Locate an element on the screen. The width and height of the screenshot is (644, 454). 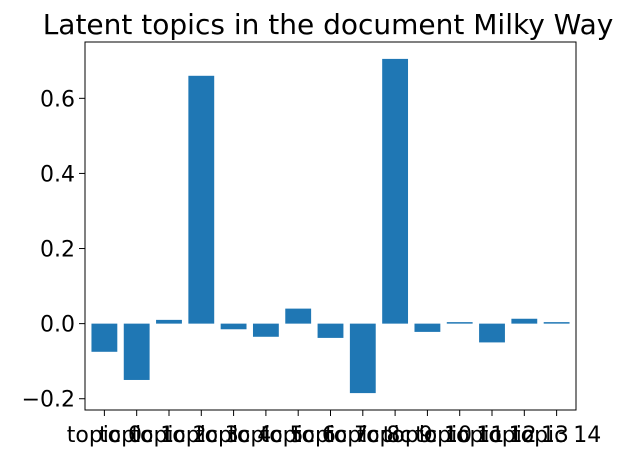
x-tick-label: topic 11 is located at coordinates (459, 435).